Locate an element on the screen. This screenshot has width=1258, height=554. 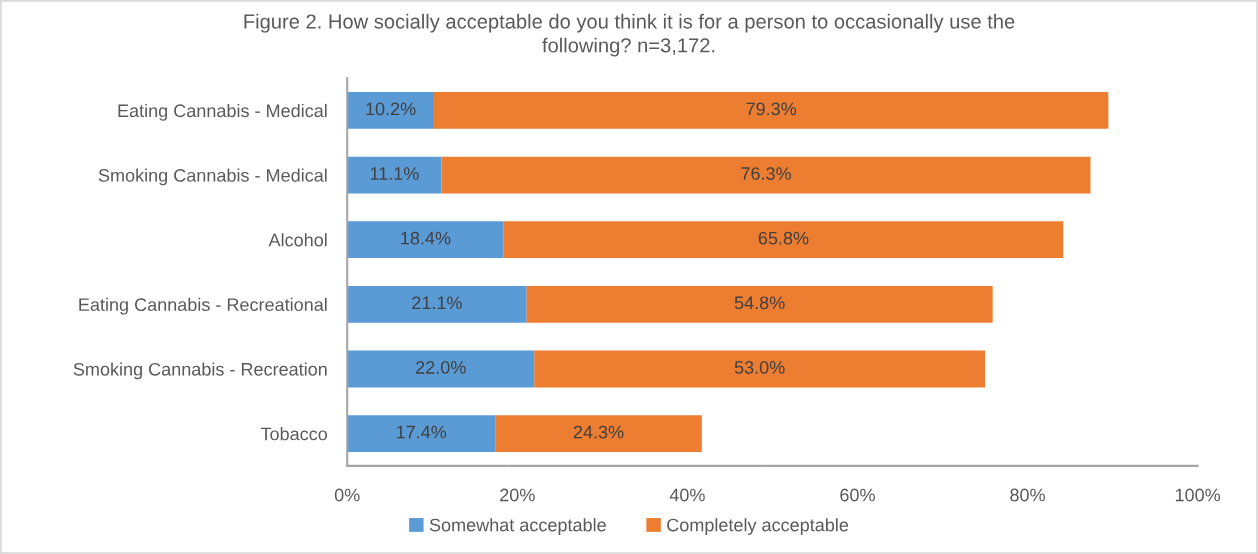
x-tick-label: 20% is located at coordinates (517, 495).